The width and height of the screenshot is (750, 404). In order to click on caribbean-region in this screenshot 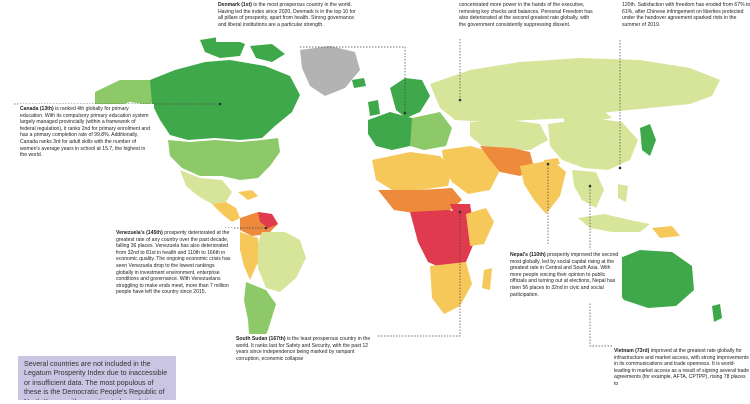, I will do `click(248, 195)`.